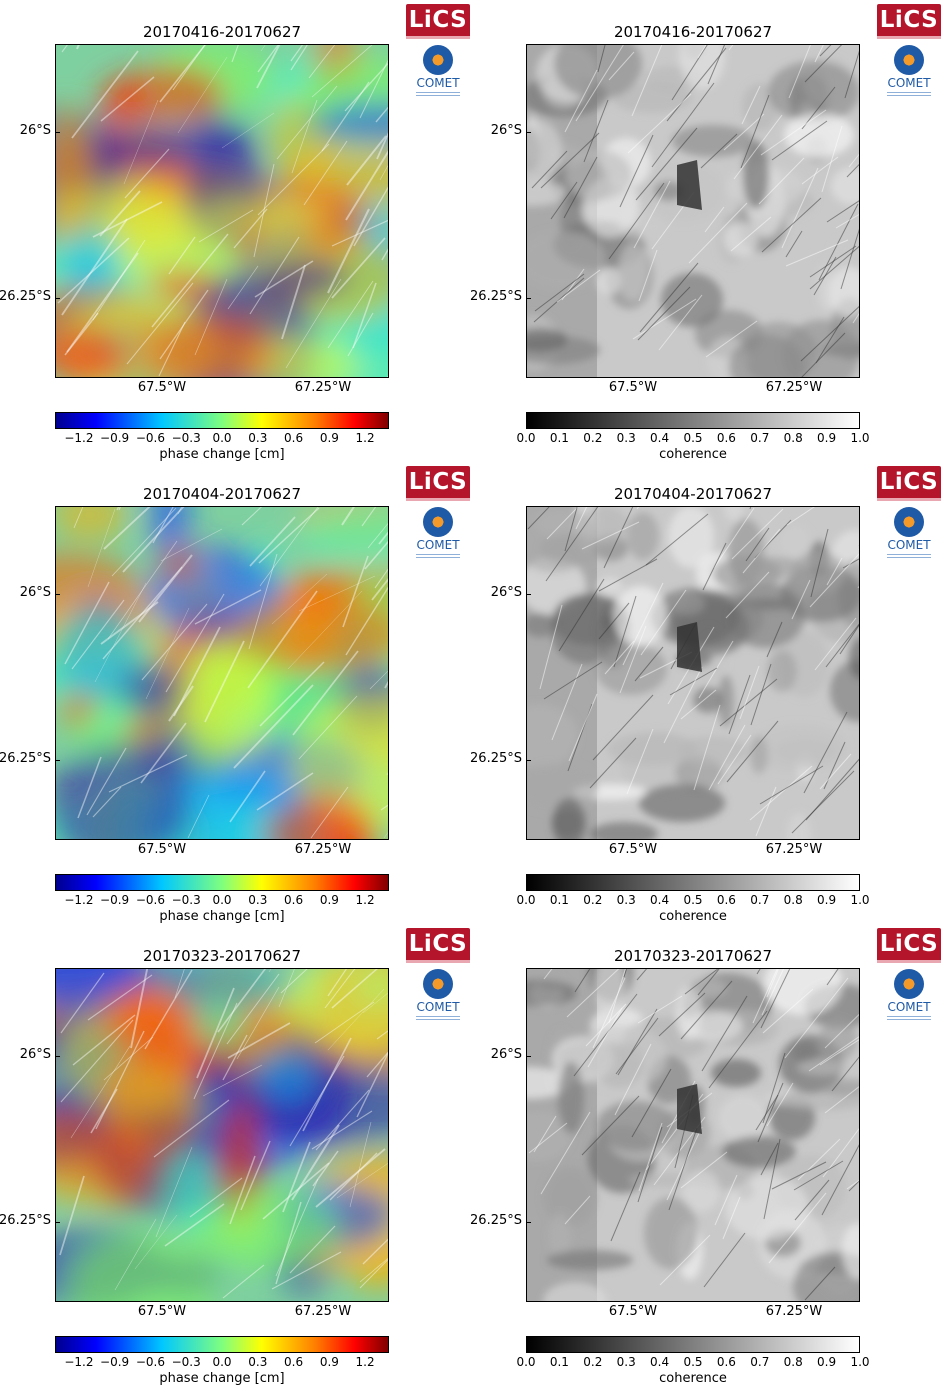  I want to click on colorbar-tick-label: −1.2, so click(79, 1362).